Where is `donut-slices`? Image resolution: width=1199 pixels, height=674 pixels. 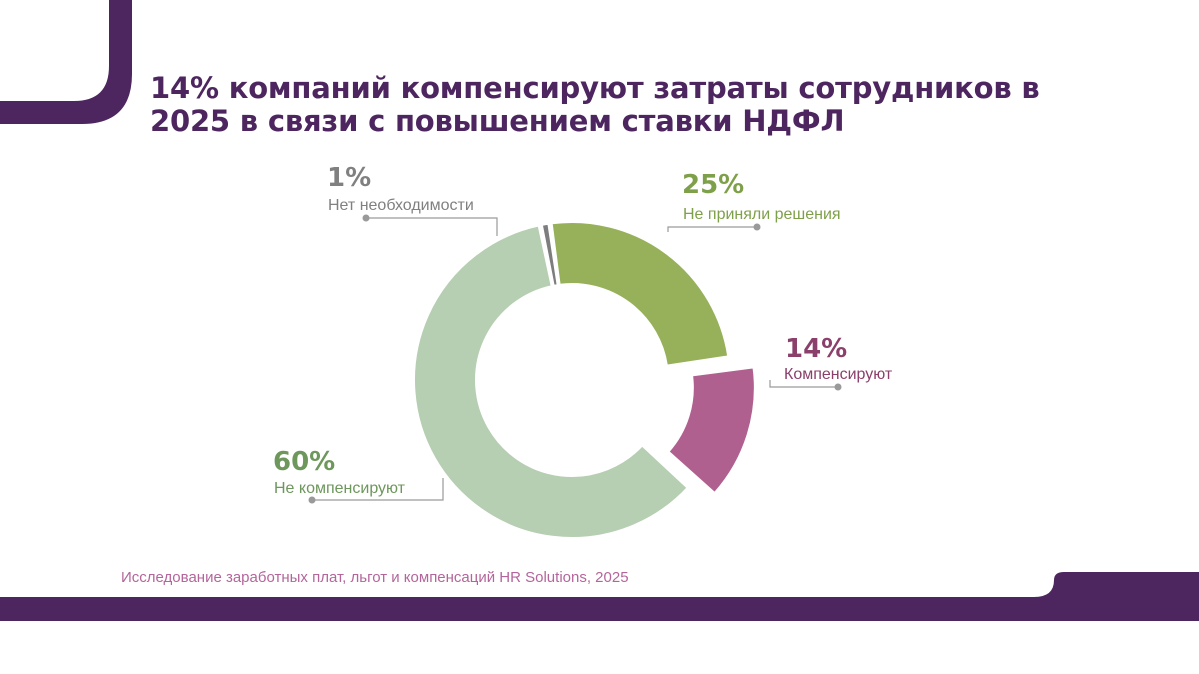
donut-slices is located at coordinates (584, 380).